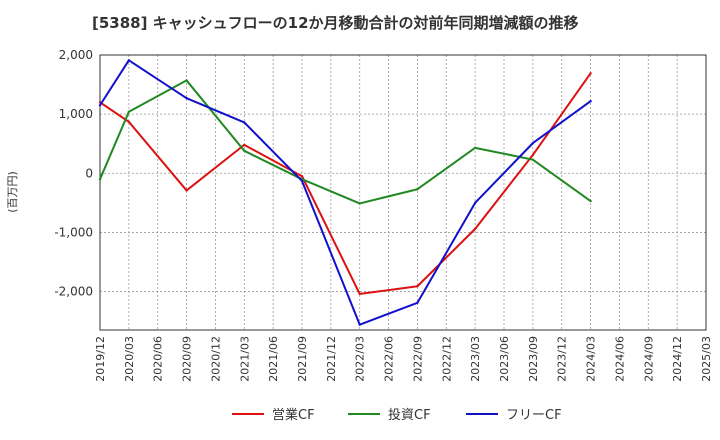  Describe the element at coordinates (677, 359) in the screenshot. I see `x-tick-label: 2024/12` at that location.